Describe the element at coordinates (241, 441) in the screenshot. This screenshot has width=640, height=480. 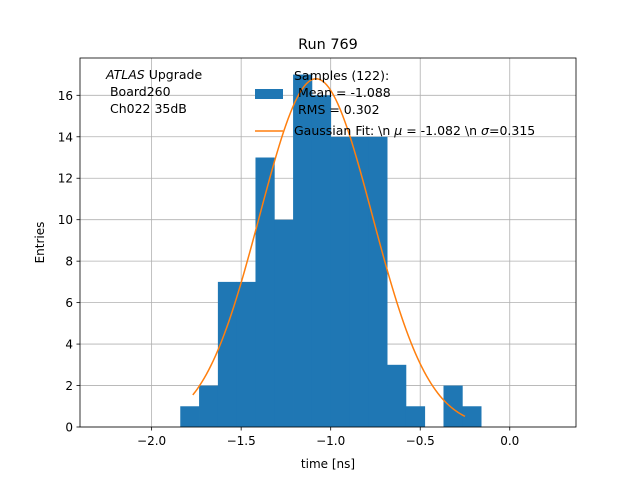
I see `x-tick-label: −1.5` at that location.